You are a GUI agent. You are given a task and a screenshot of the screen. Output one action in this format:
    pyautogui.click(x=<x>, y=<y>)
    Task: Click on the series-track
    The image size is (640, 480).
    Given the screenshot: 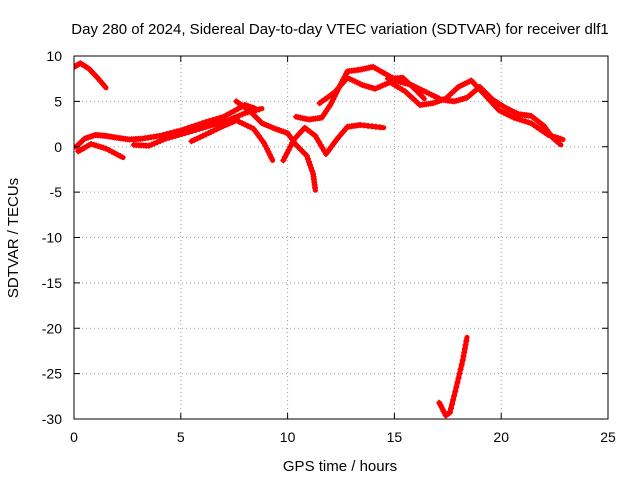 What is the action you would take?
    pyautogui.click(x=441, y=108)
    